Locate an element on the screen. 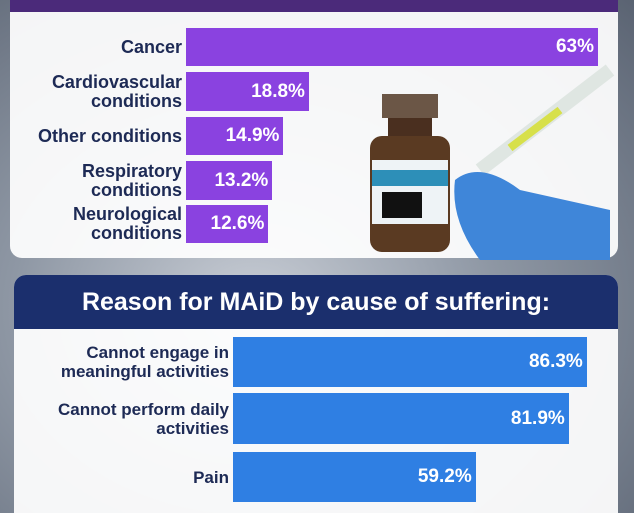  vial-cap is located at coordinates (410, 106).